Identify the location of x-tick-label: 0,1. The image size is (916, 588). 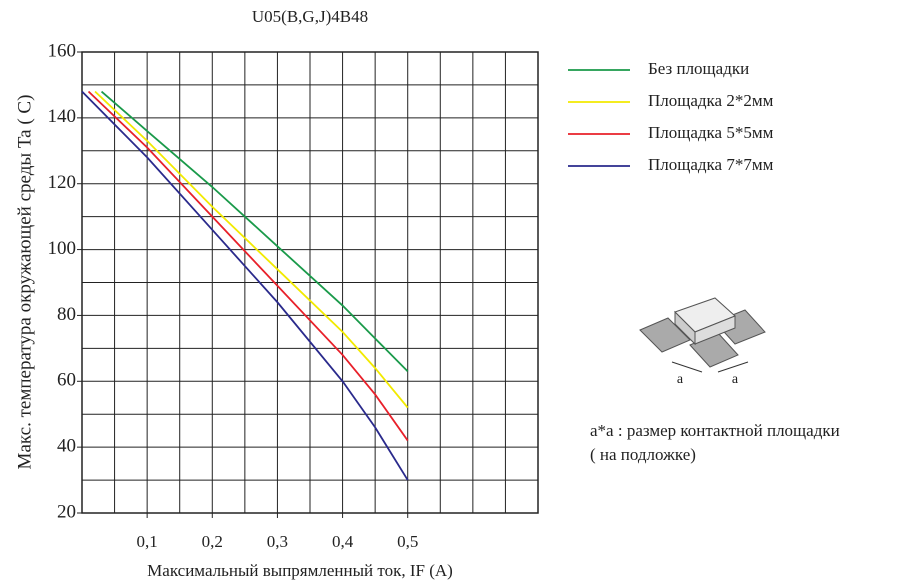
(147, 541).